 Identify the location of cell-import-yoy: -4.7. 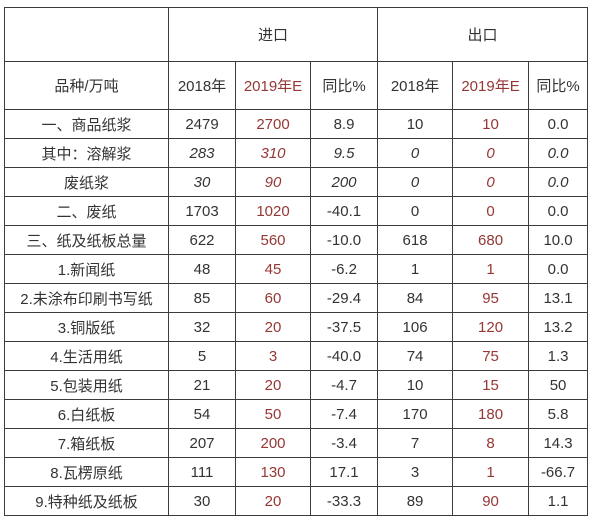
(344, 385).